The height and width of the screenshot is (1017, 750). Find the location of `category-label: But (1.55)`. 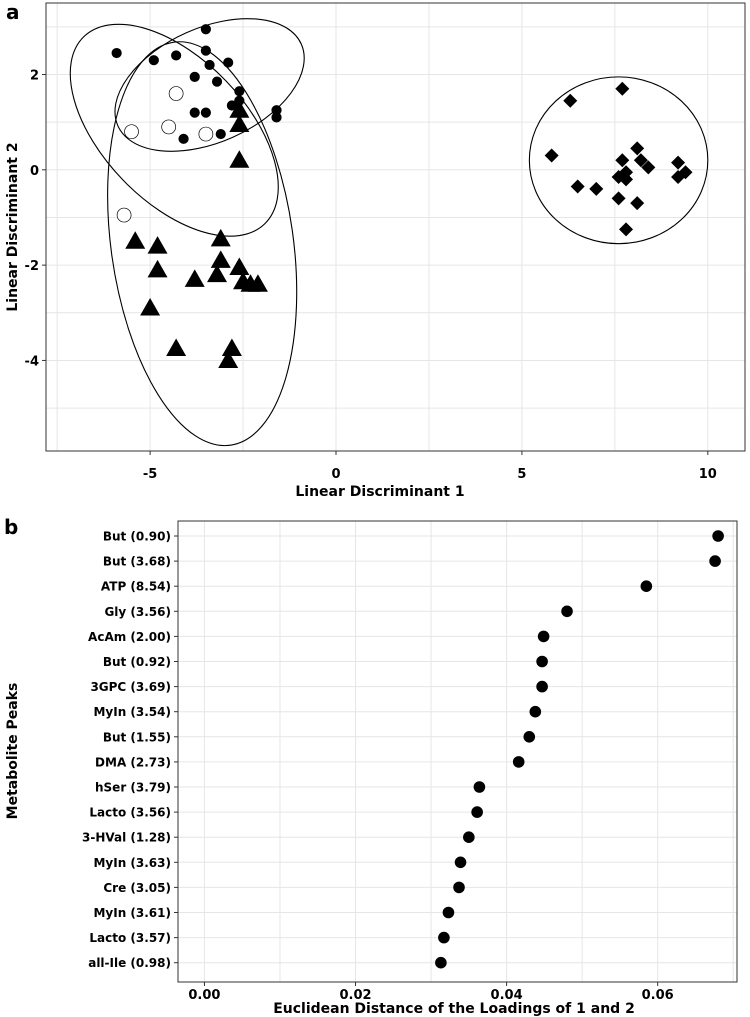

category-label: But (1.55) is located at coordinates (137, 737).